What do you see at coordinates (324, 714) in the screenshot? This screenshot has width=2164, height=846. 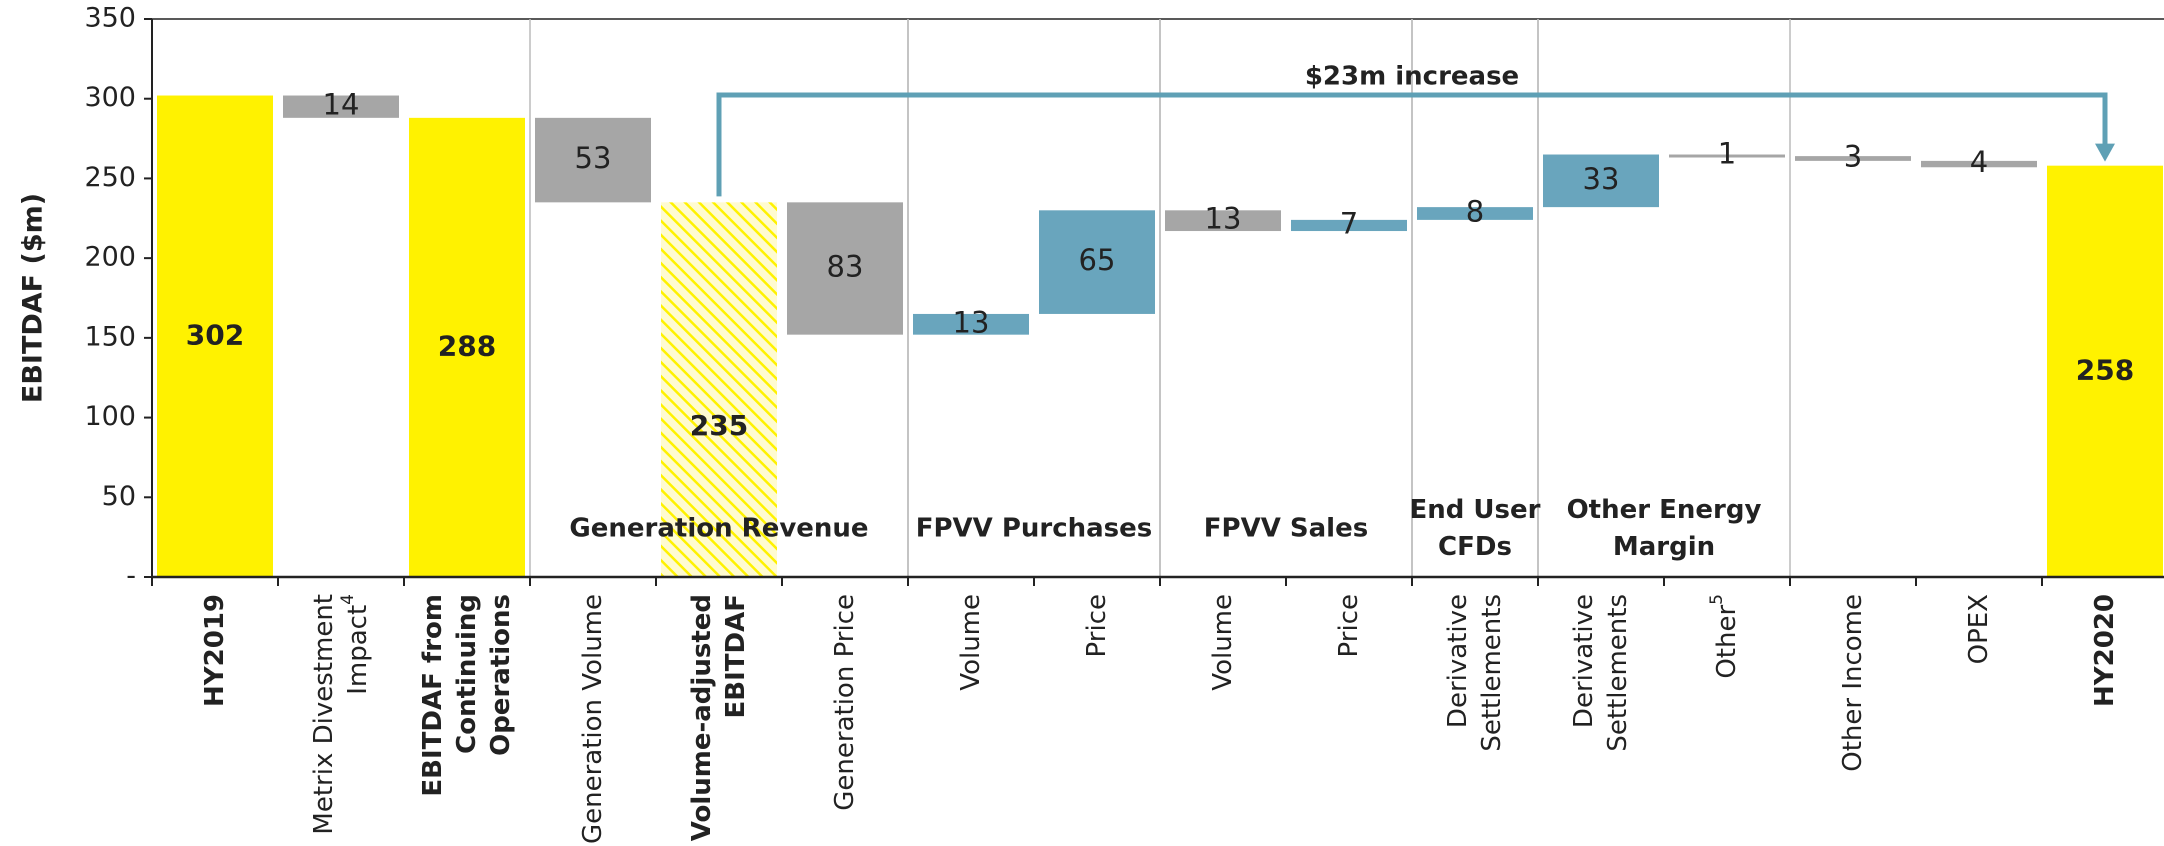 I see `x-tick-label-line: Metrix Divestment` at bounding box center [324, 714].